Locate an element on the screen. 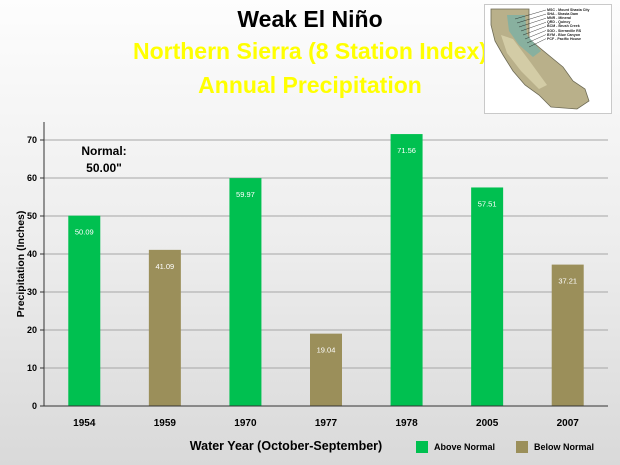 This screenshot has height=465, width=620. station-legend-item: PCF - Pacific House is located at coordinates (564, 38).